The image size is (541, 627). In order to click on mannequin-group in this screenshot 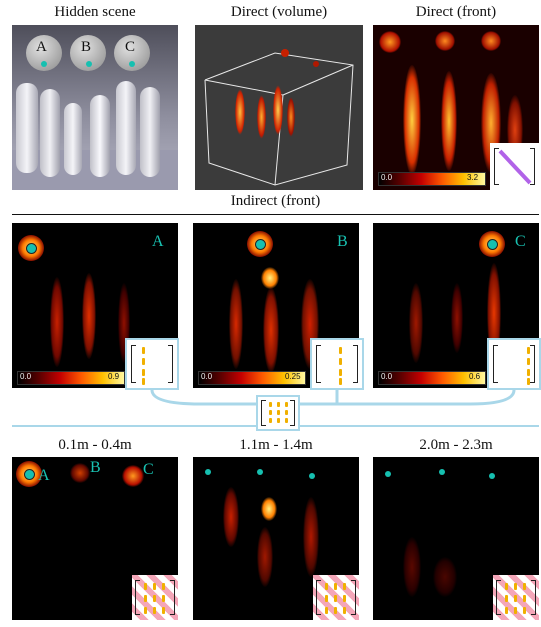, I will do `click(95, 127)`.